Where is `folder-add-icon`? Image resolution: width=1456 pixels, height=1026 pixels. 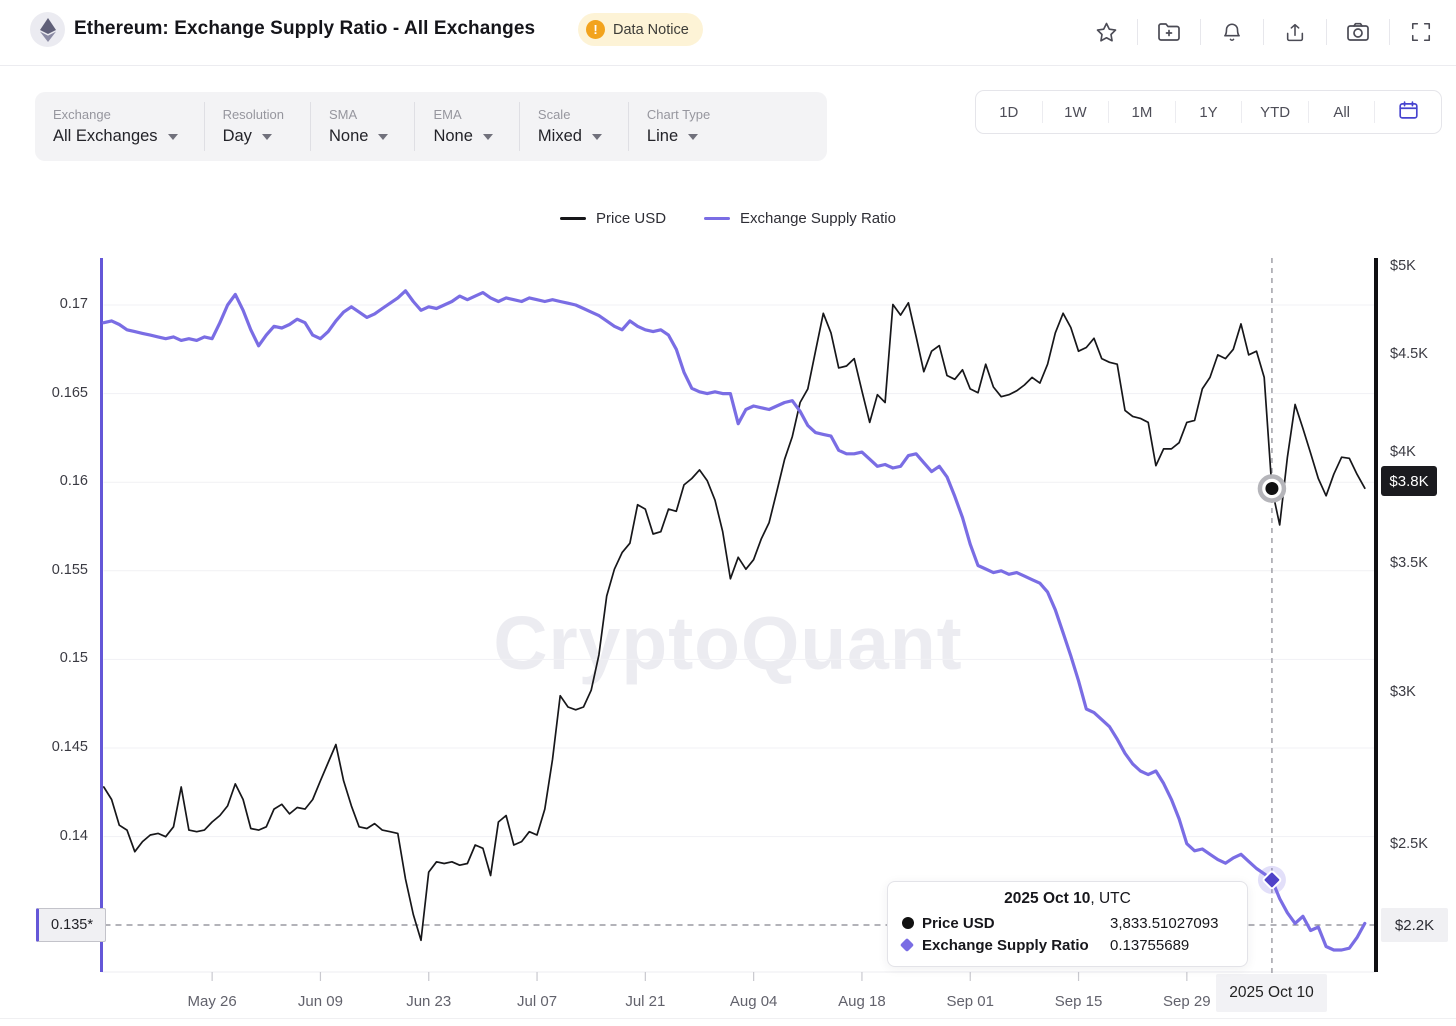
folder-add-icon is located at coordinates (1169, 32).